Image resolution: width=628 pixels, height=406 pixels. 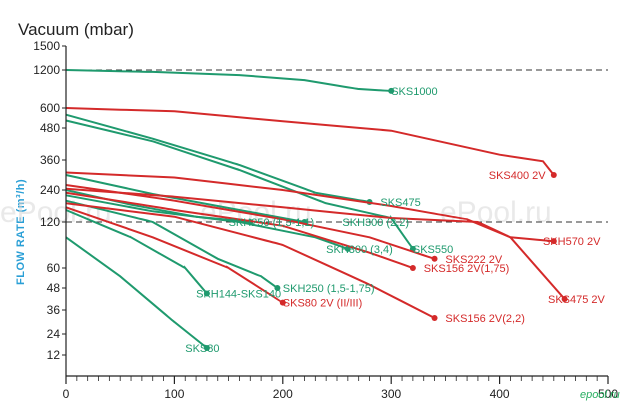 What do you see at coordinates (500, 394) in the screenshot?
I see `x-tick-label: 400` at bounding box center [500, 394].